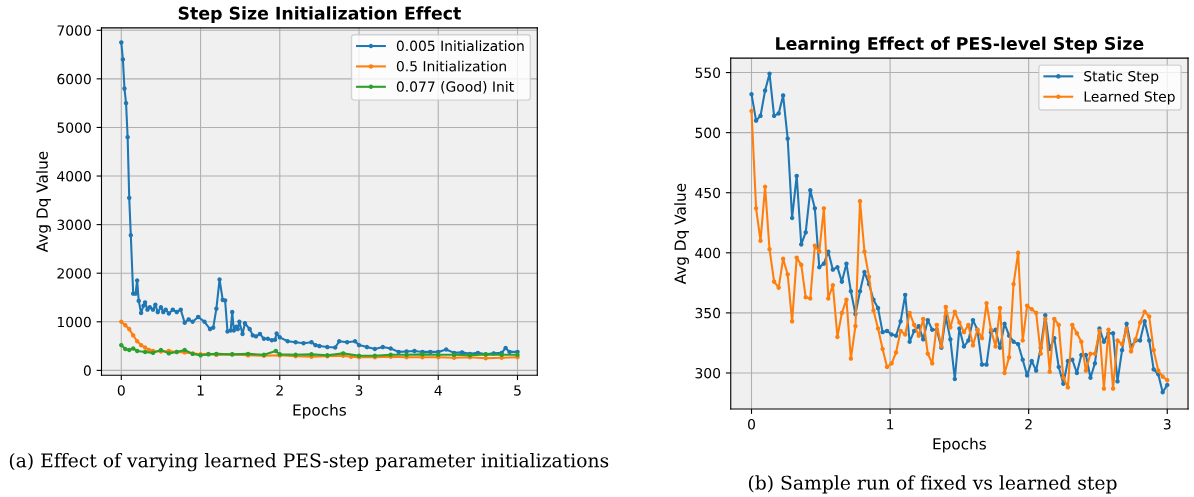 The image size is (1194, 497). What do you see at coordinates (708, 313) in the screenshot?
I see `y-tick-label: 350` at bounding box center [708, 313].